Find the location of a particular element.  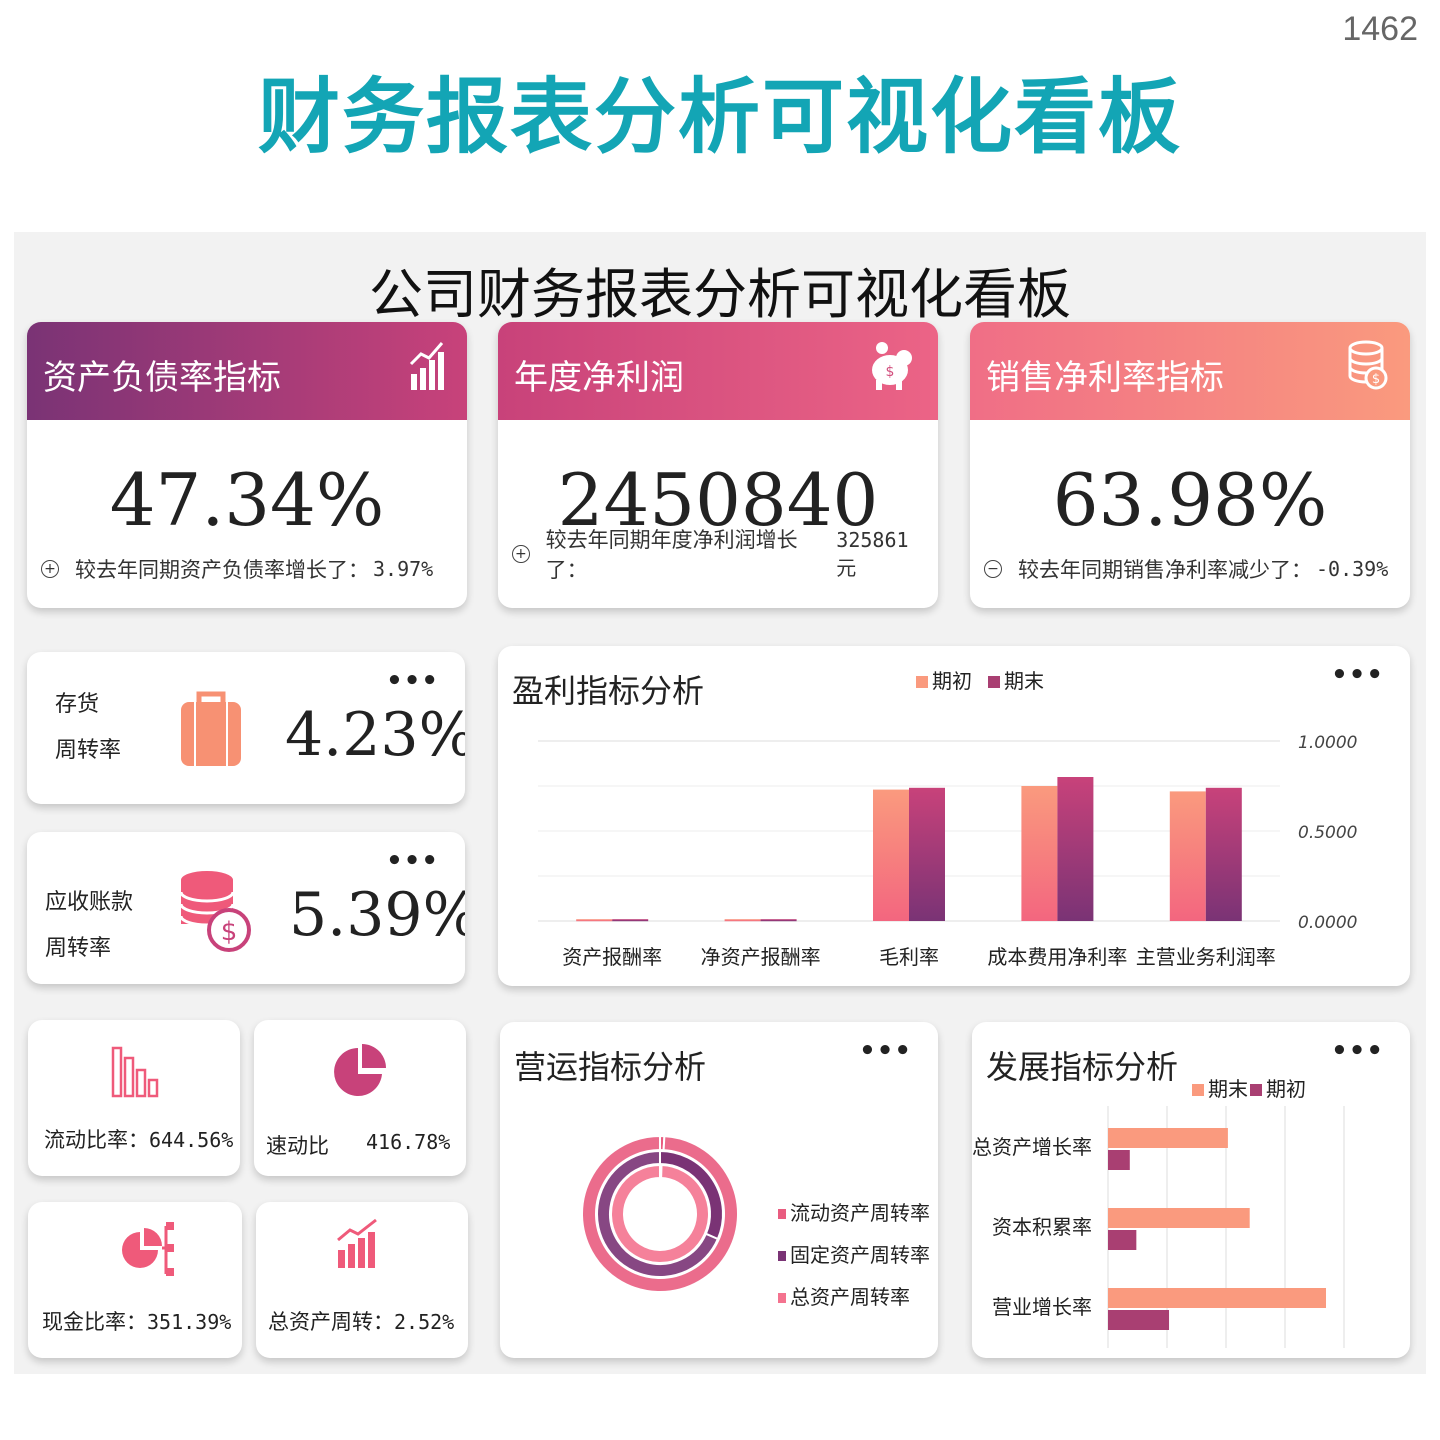

x-tick-label: 毛利率 is located at coordinates (909, 957).